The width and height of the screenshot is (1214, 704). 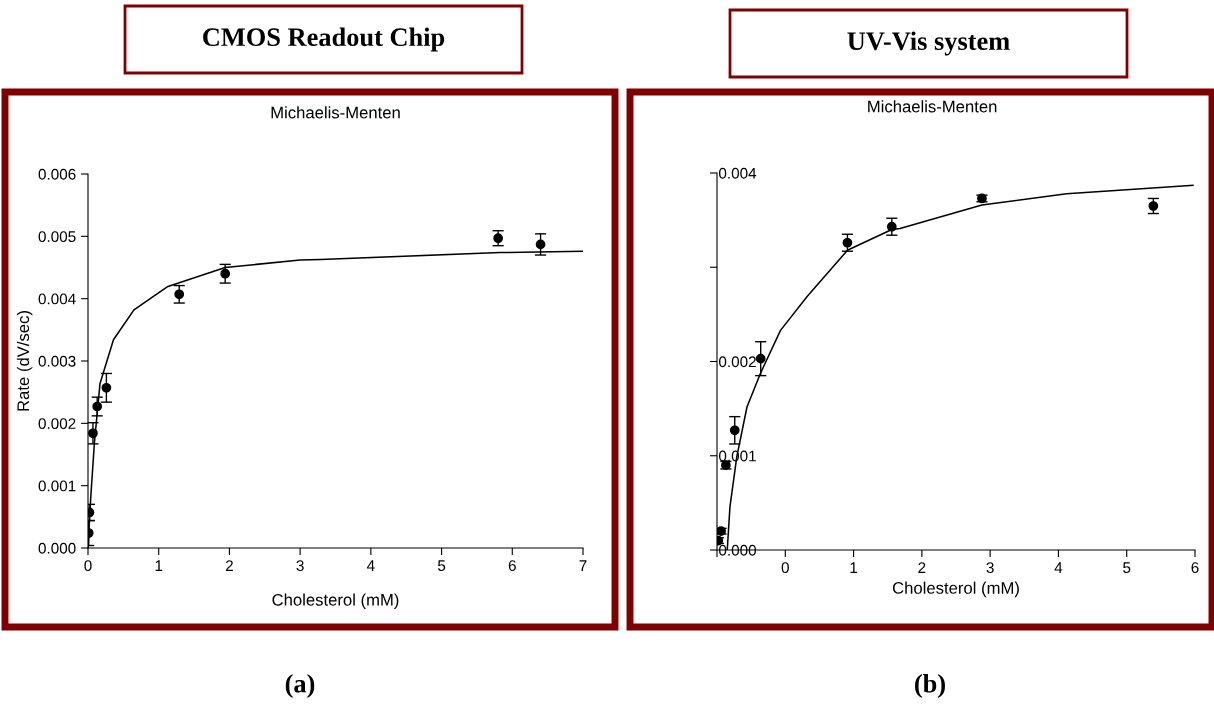 I want to click on y-tick-label: 0.001, so click(x=57, y=486).